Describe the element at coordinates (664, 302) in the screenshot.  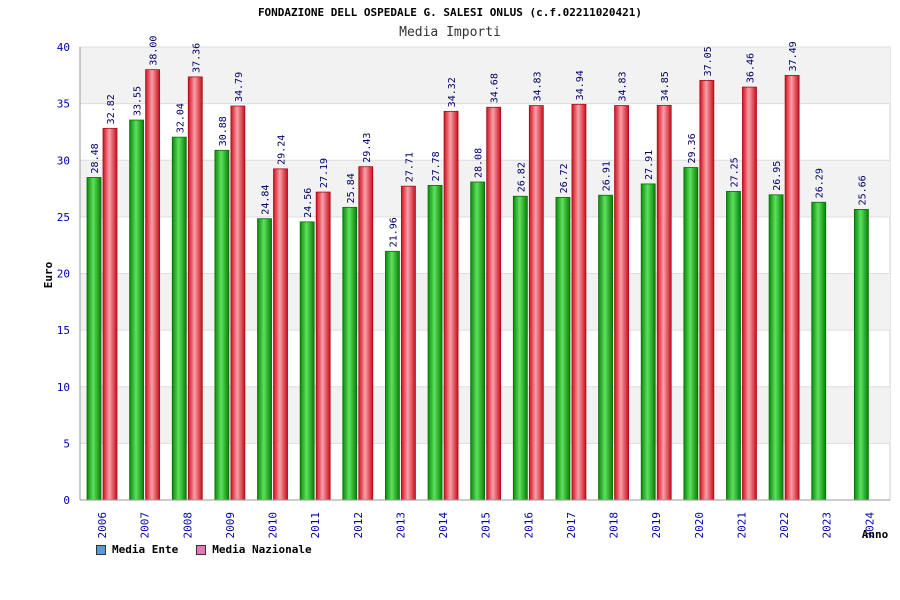
I see `bar-media-nazionale-2019` at that location.